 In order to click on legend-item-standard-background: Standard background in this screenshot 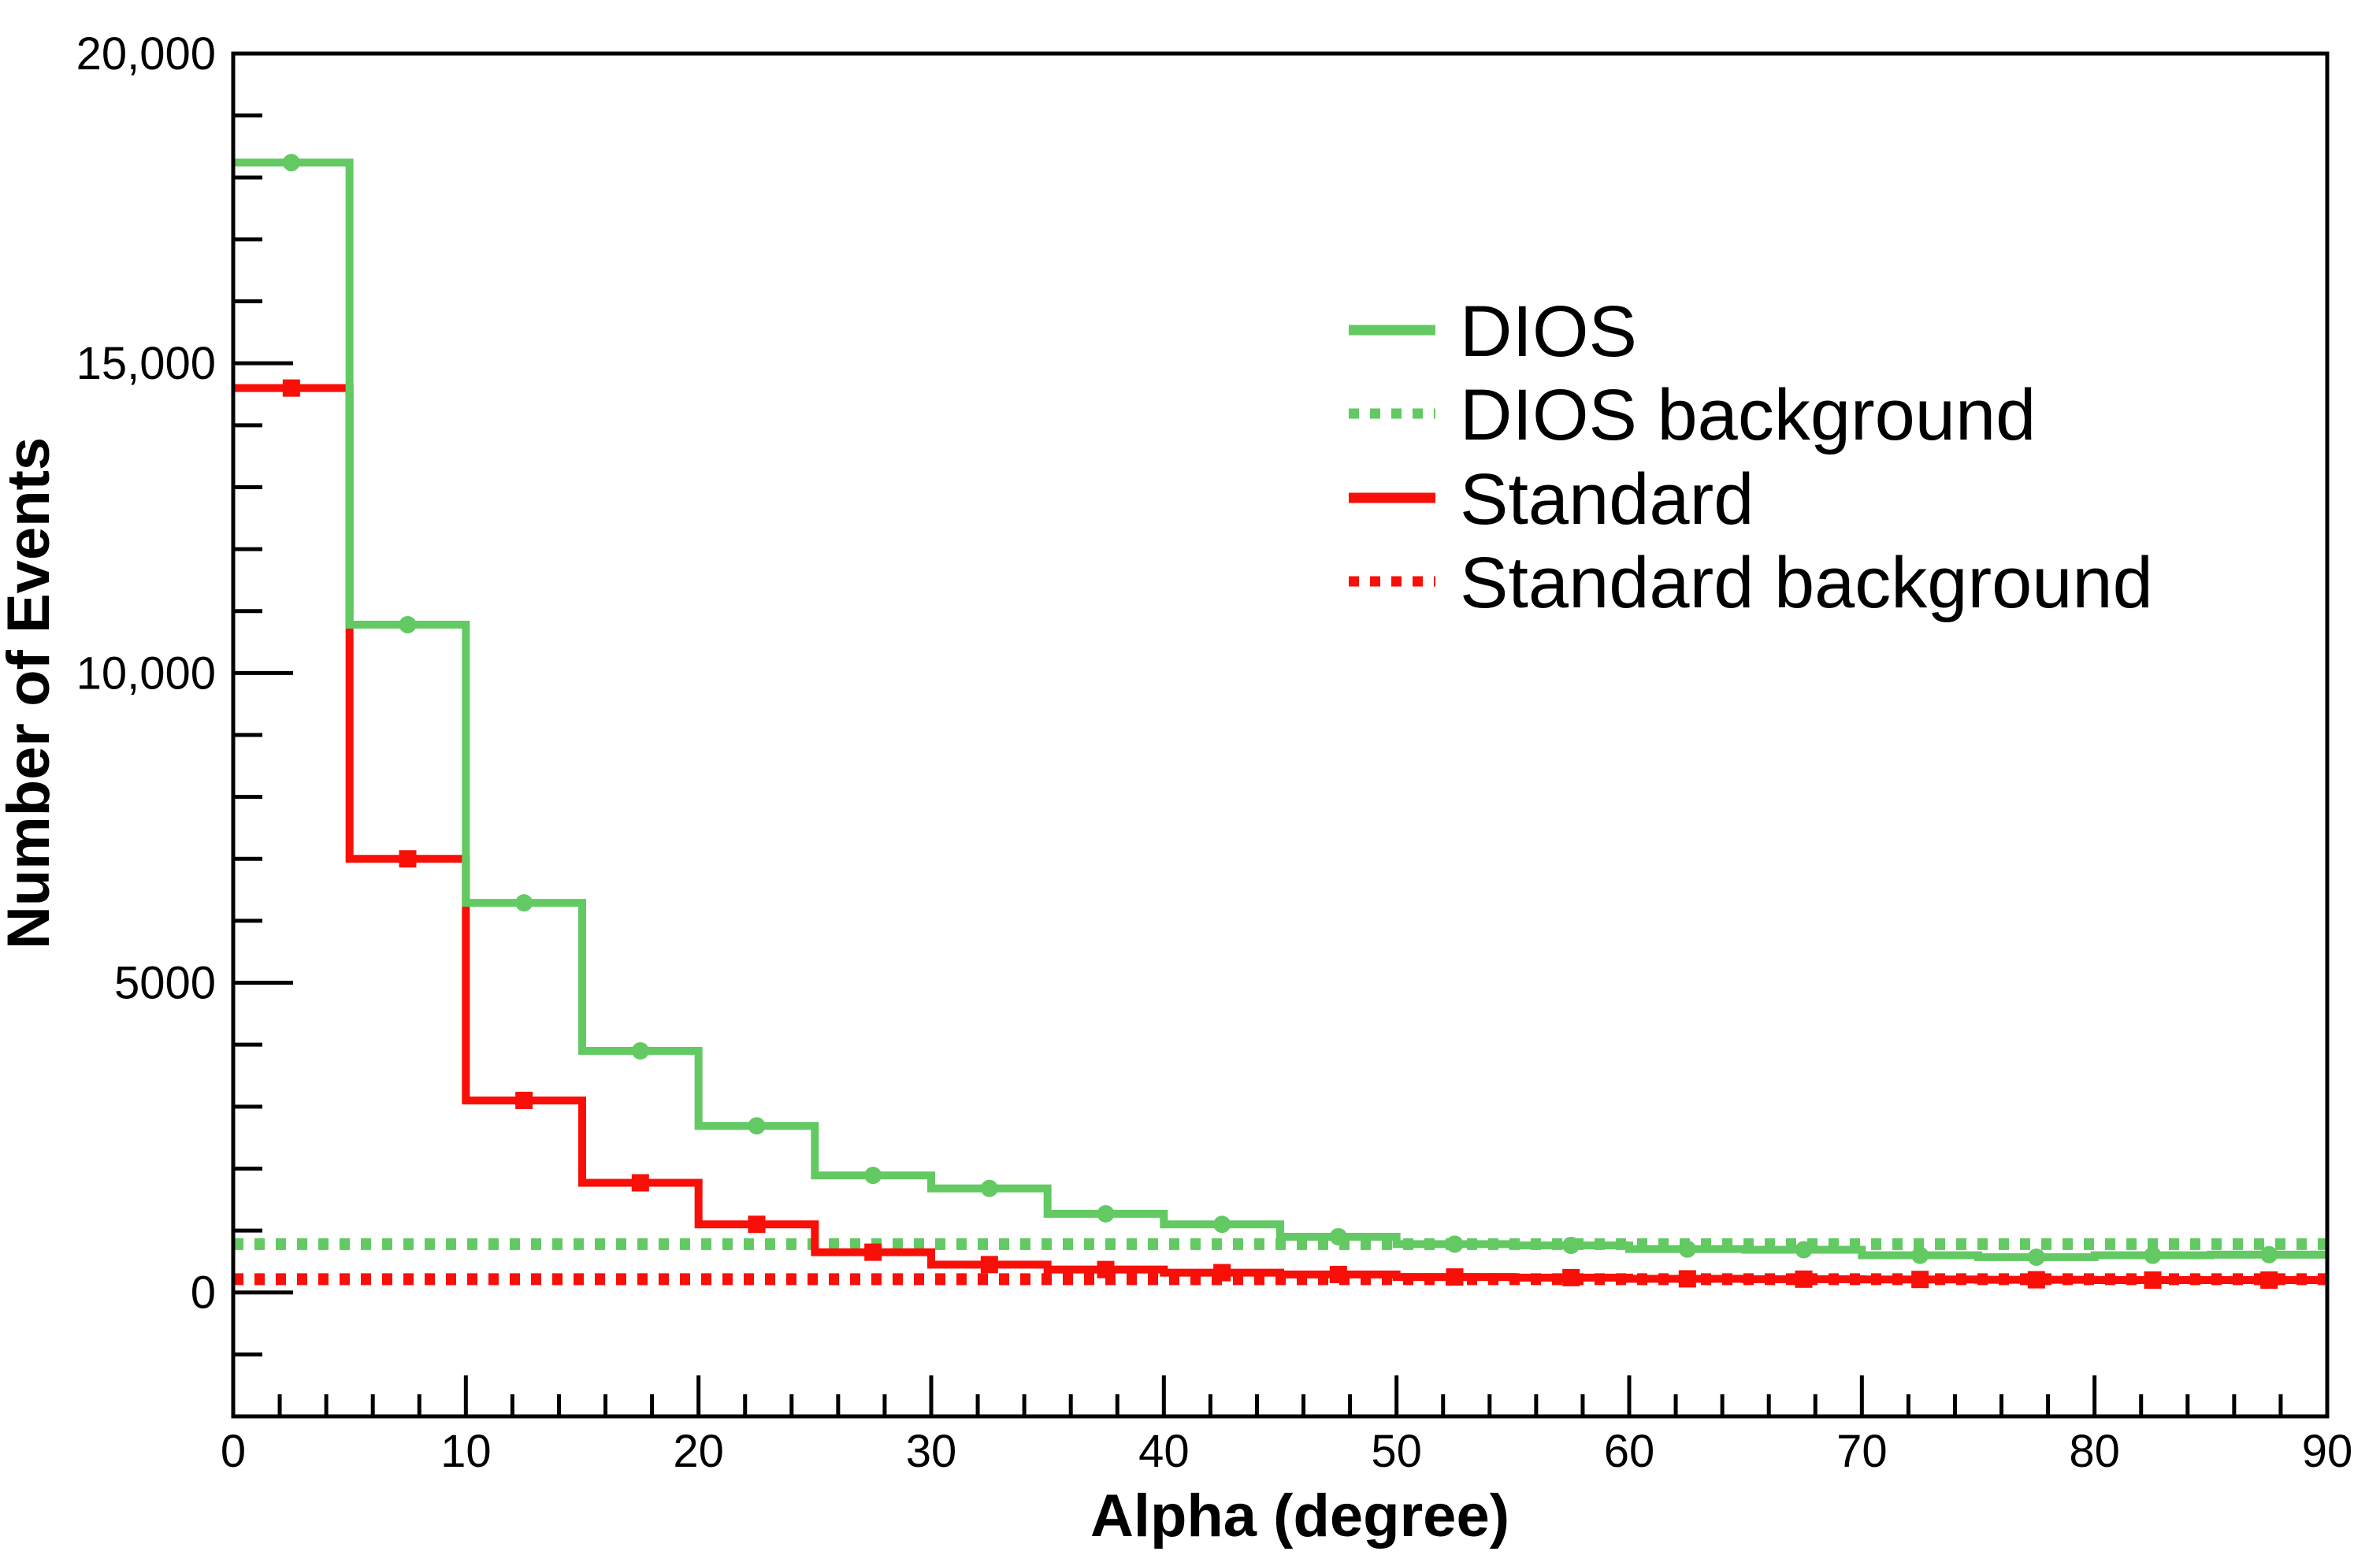, I will do `click(1751, 583)`.